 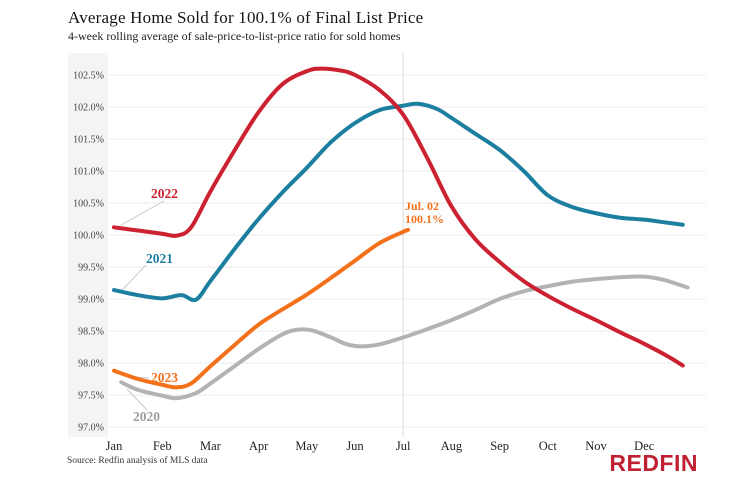 What do you see at coordinates (261, 308) in the screenshot?
I see `series-line-2023` at bounding box center [261, 308].